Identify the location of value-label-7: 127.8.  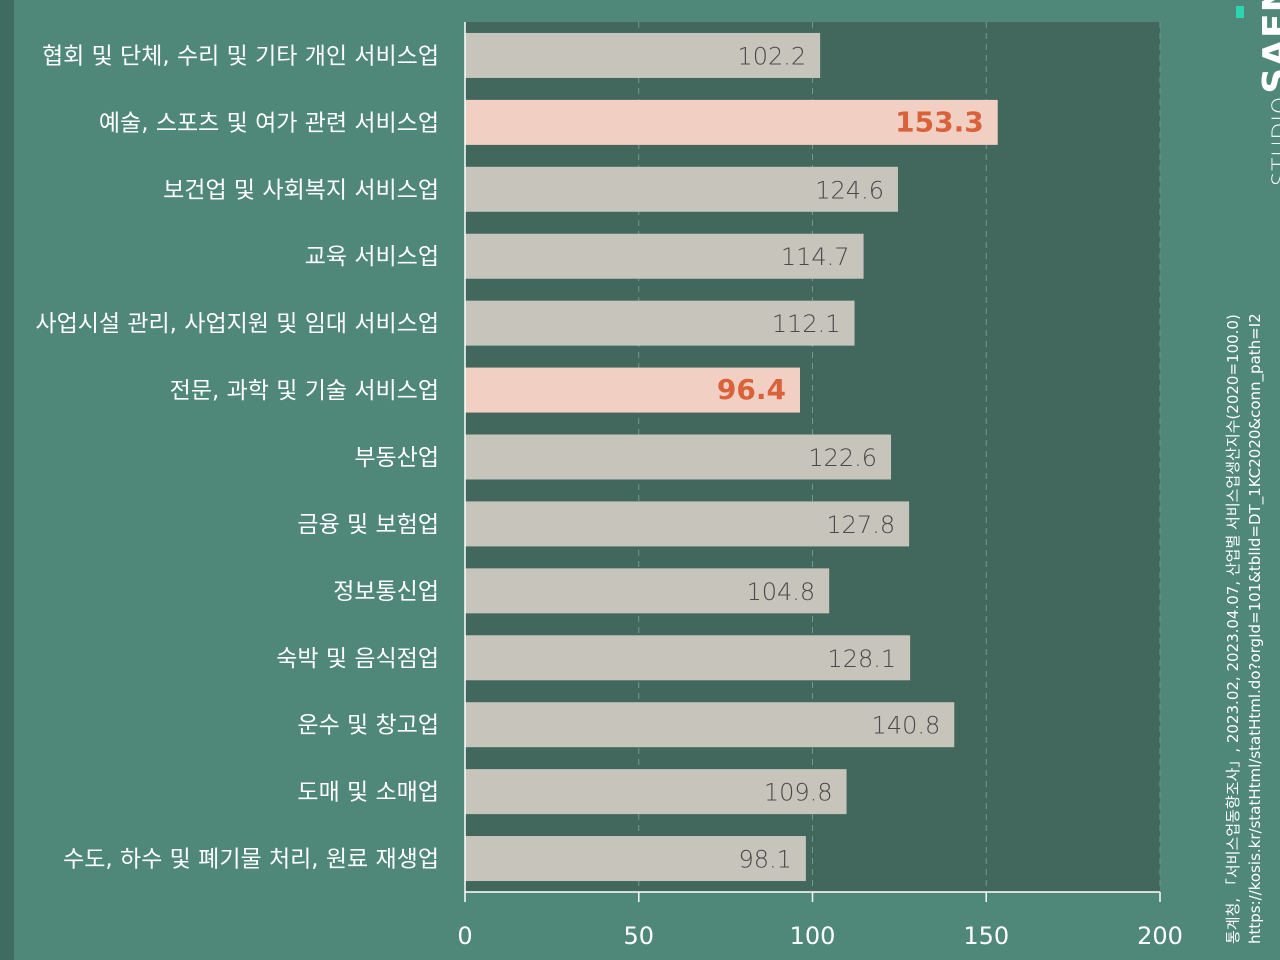
(860, 525).